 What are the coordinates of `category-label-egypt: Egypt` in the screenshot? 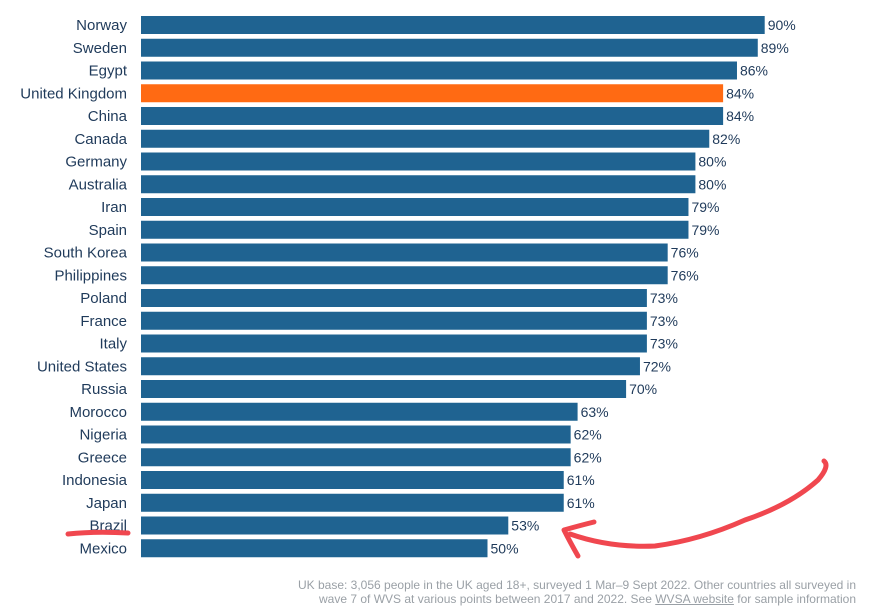 It's located at (108, 71).